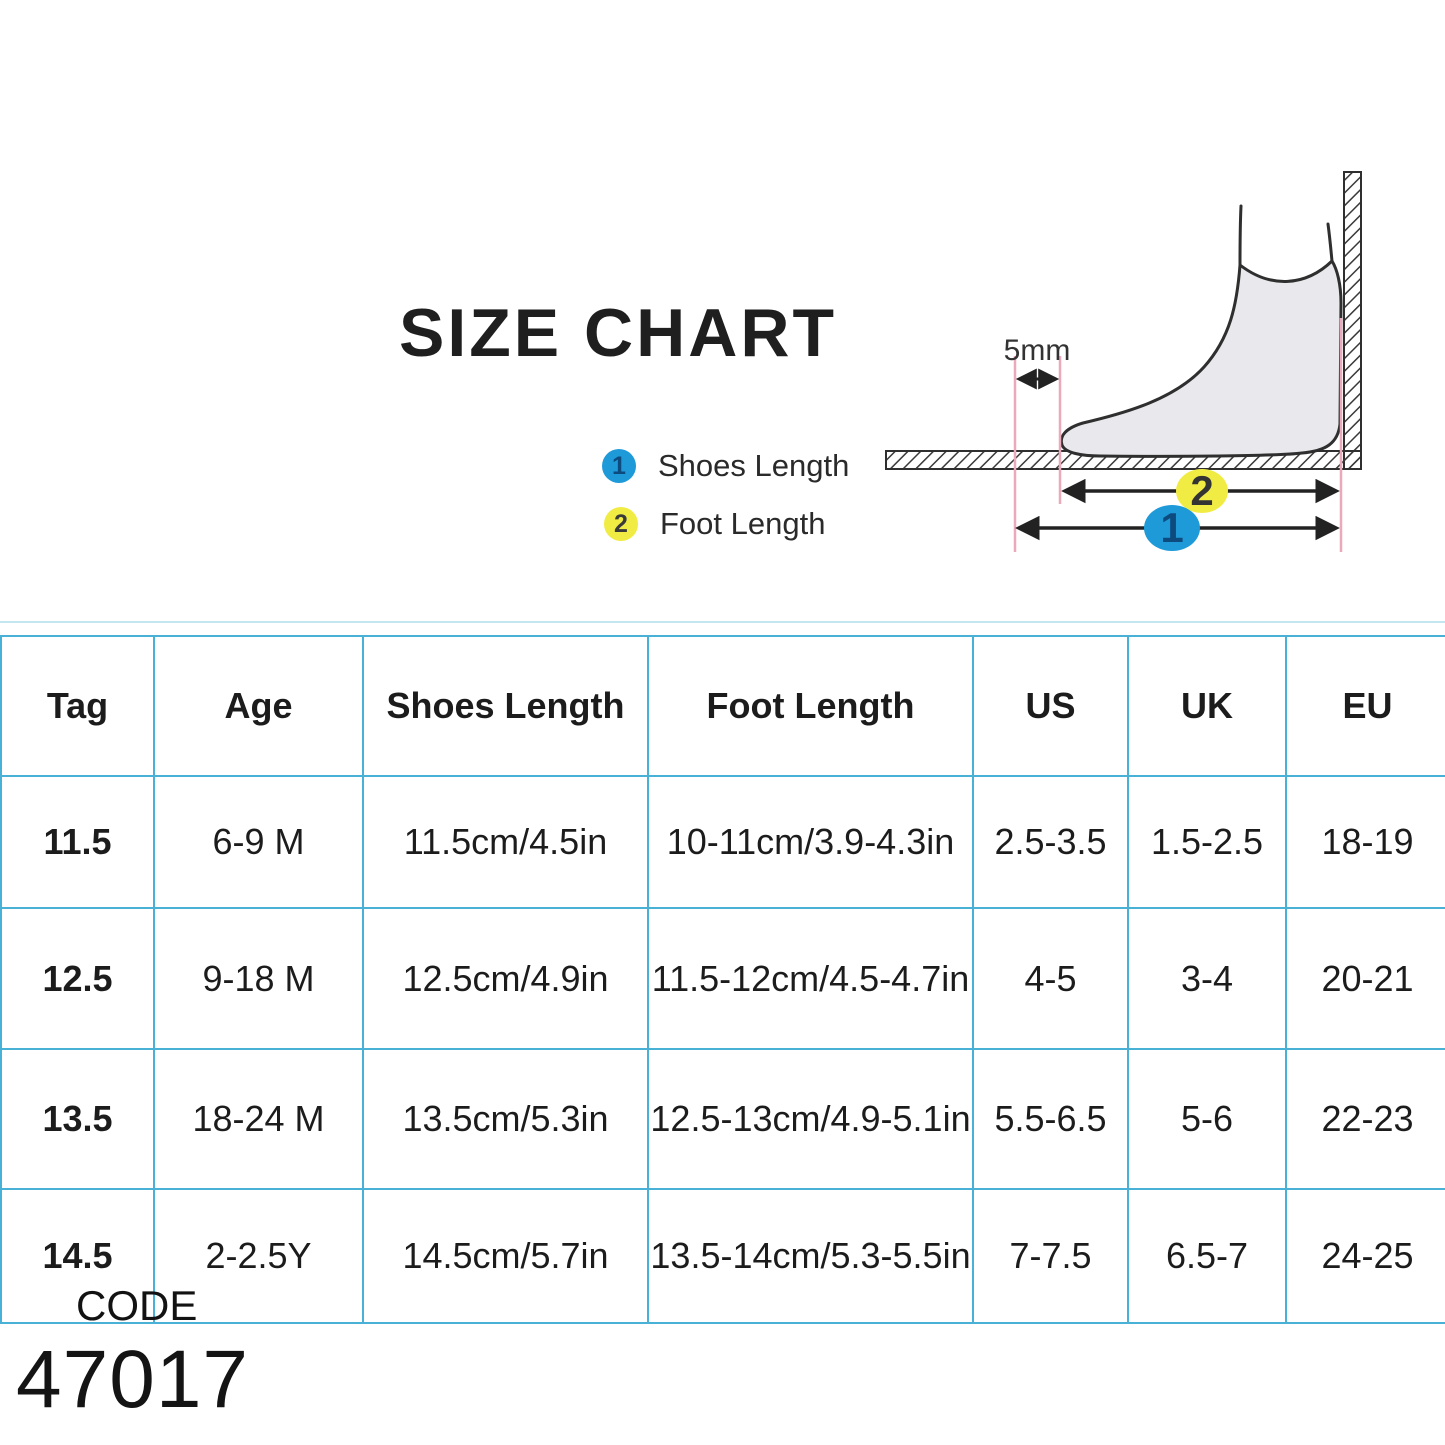 This screenshot has width=1445, height=1445. I want to click on table-cell: 13.5, so click(77, 1119).